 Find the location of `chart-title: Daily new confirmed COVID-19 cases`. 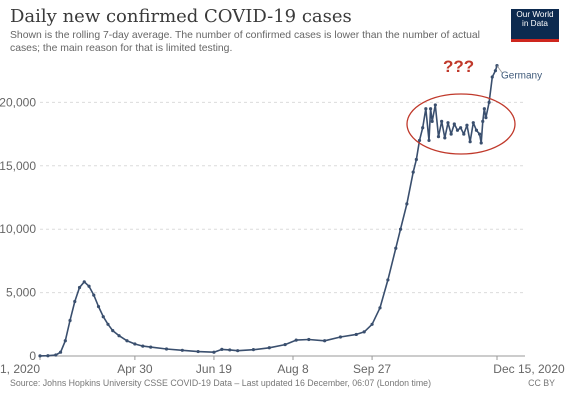

chart-title: Daily new confirmed COVID-19 cases is located at coordinates (181, 16).